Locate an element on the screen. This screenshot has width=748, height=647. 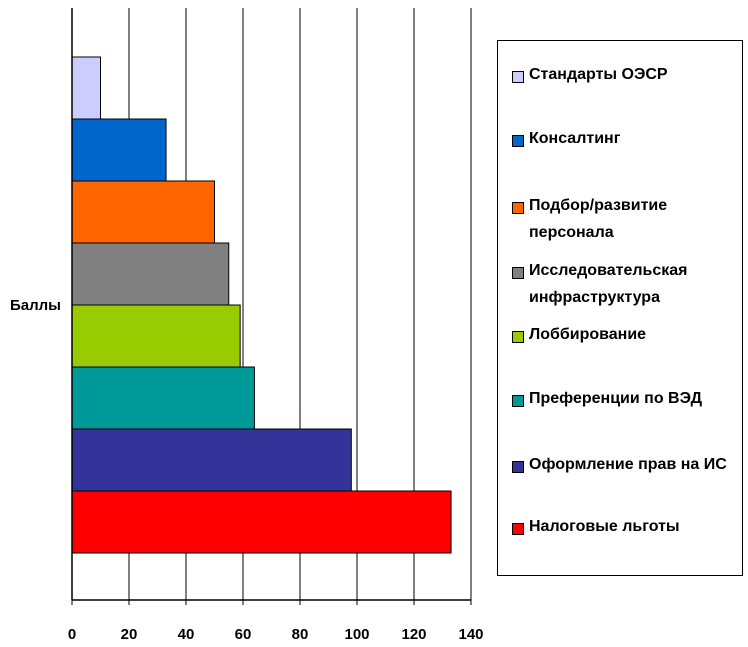
legend-label: Налоговые льготы is located at coordinates (604, 526).